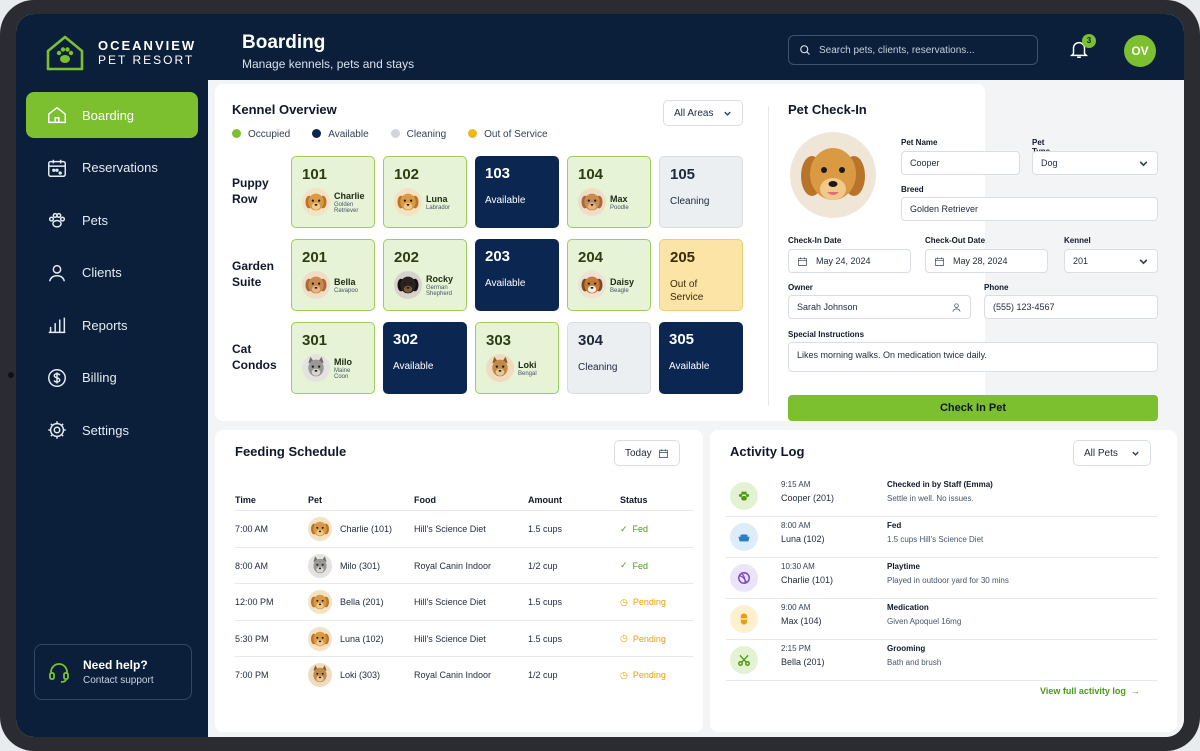 The image size is (1200, 751). I want to click on pet-name-input, so click(960, 163).